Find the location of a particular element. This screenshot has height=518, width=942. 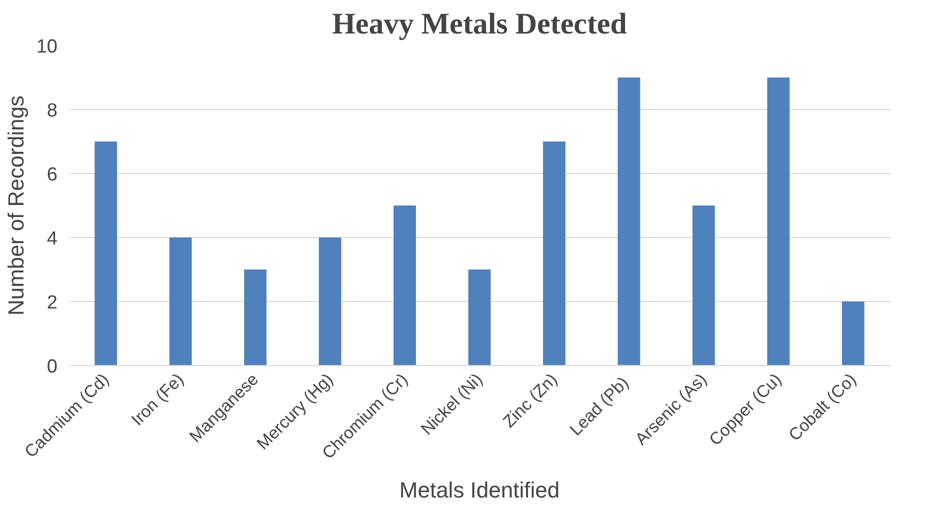

y-tick-label: 0 is located at coordinates (52, 367).